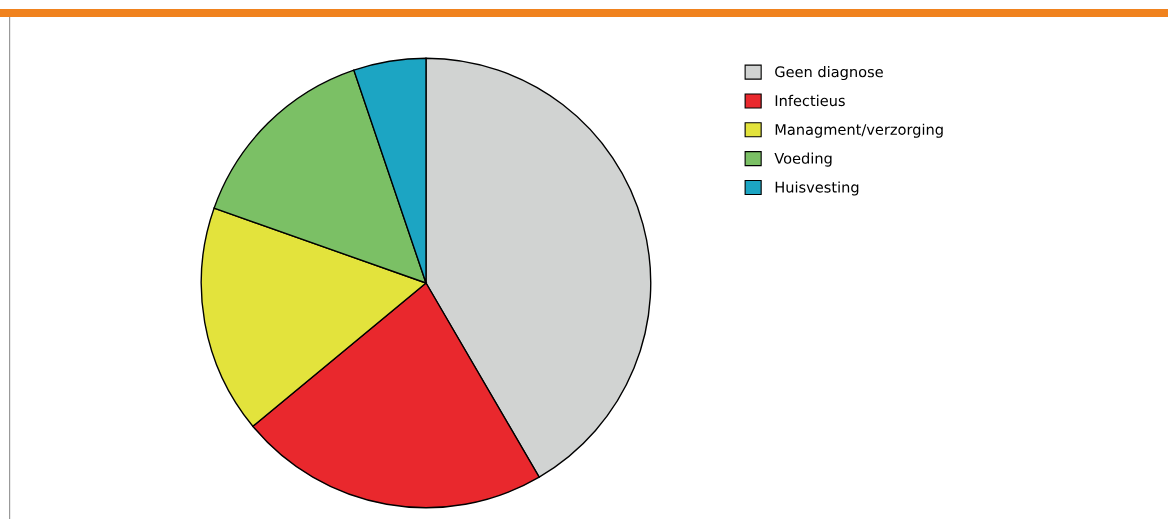 The width and height of the screenshot is (1168, 519). Describe the element at coordinates (810, 100) in the screenshot. I see `legend-label: Infectieus` at that location.